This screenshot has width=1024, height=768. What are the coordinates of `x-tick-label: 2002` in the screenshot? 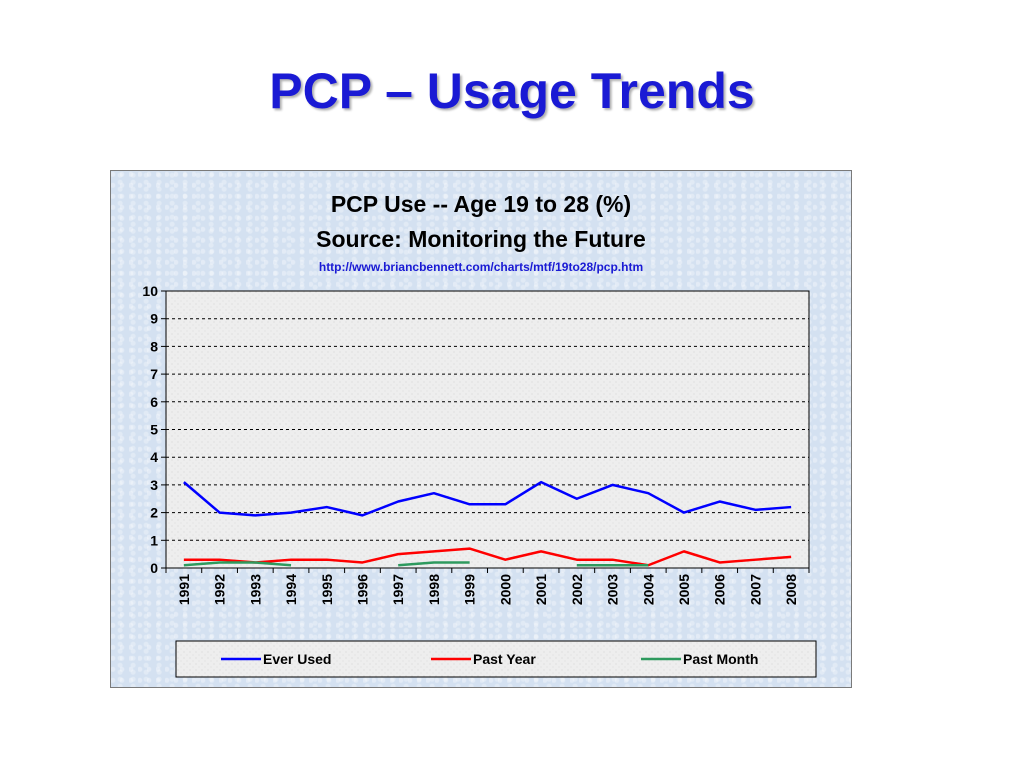 It's located at (577, 589).